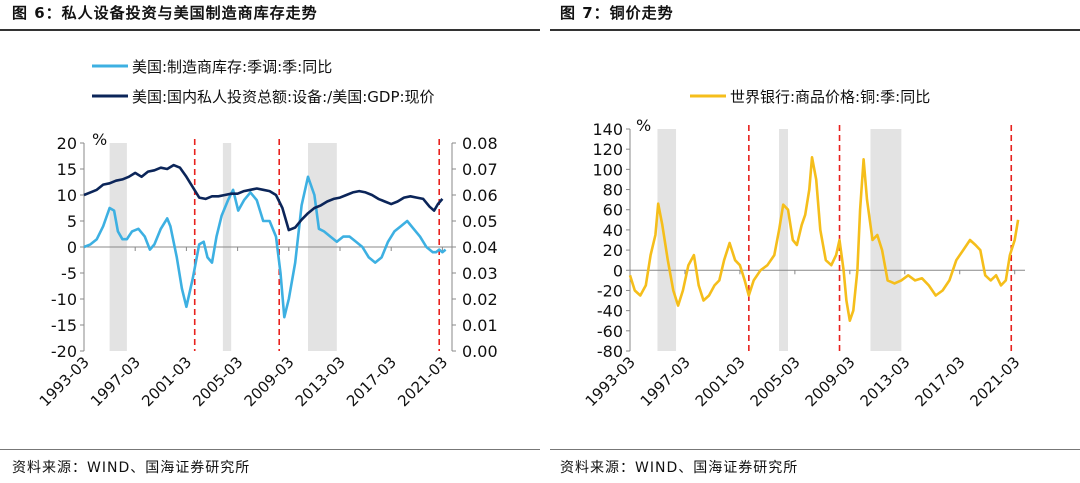  I want to click on left-x-tick-label-7: 2021-03, so click(422, 381).